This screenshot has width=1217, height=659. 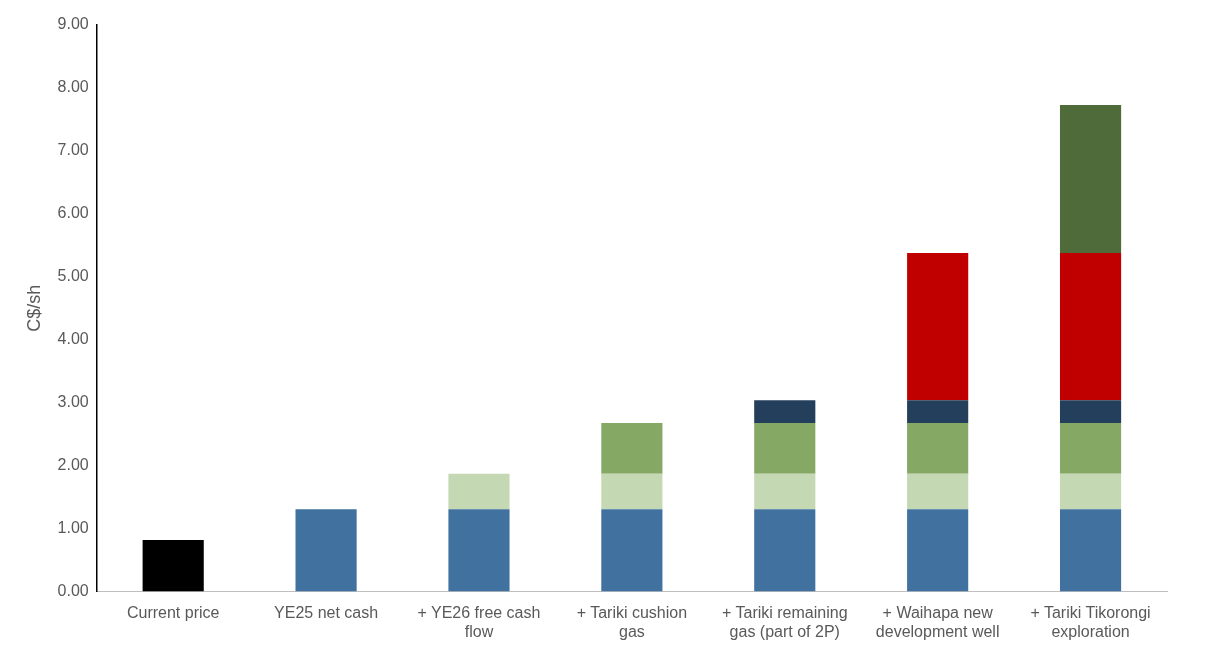 What do you see at coordinates (73, 465) in the screenshot?
I see `y-tick-label: 2.00` at bounding box center [73, 465].